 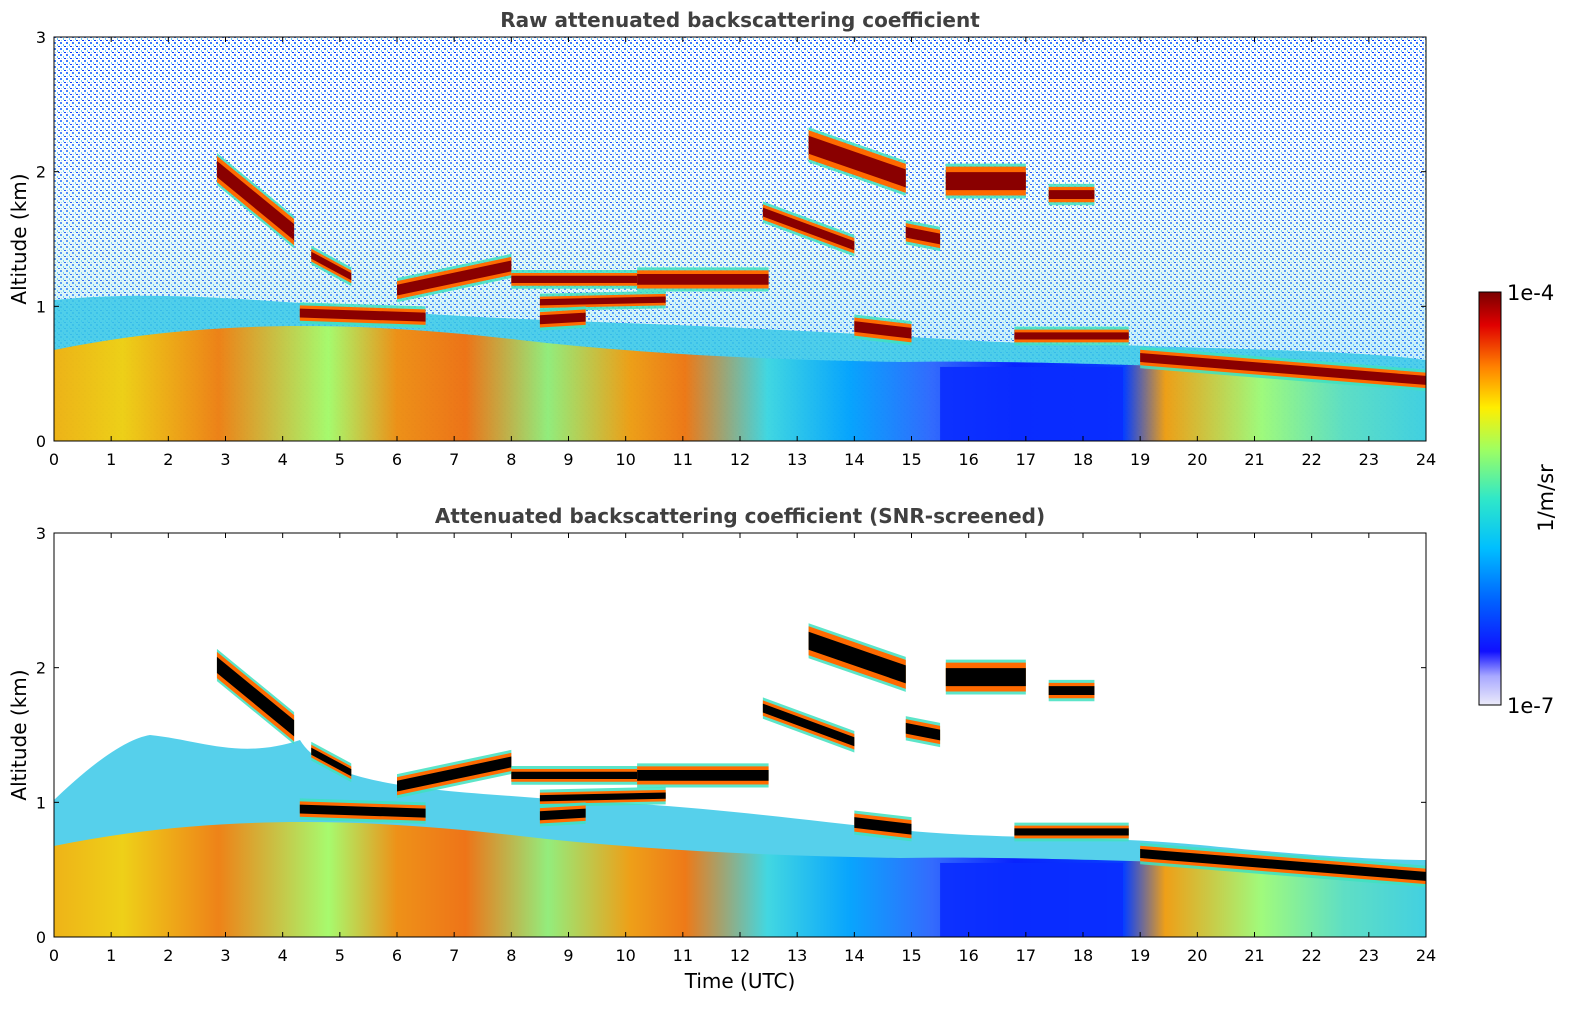 What do you see at coordinates (1426, 955) in the screenshot?
I see `bottom-x-tick-label: 24` at bounding box center [1426, 955].